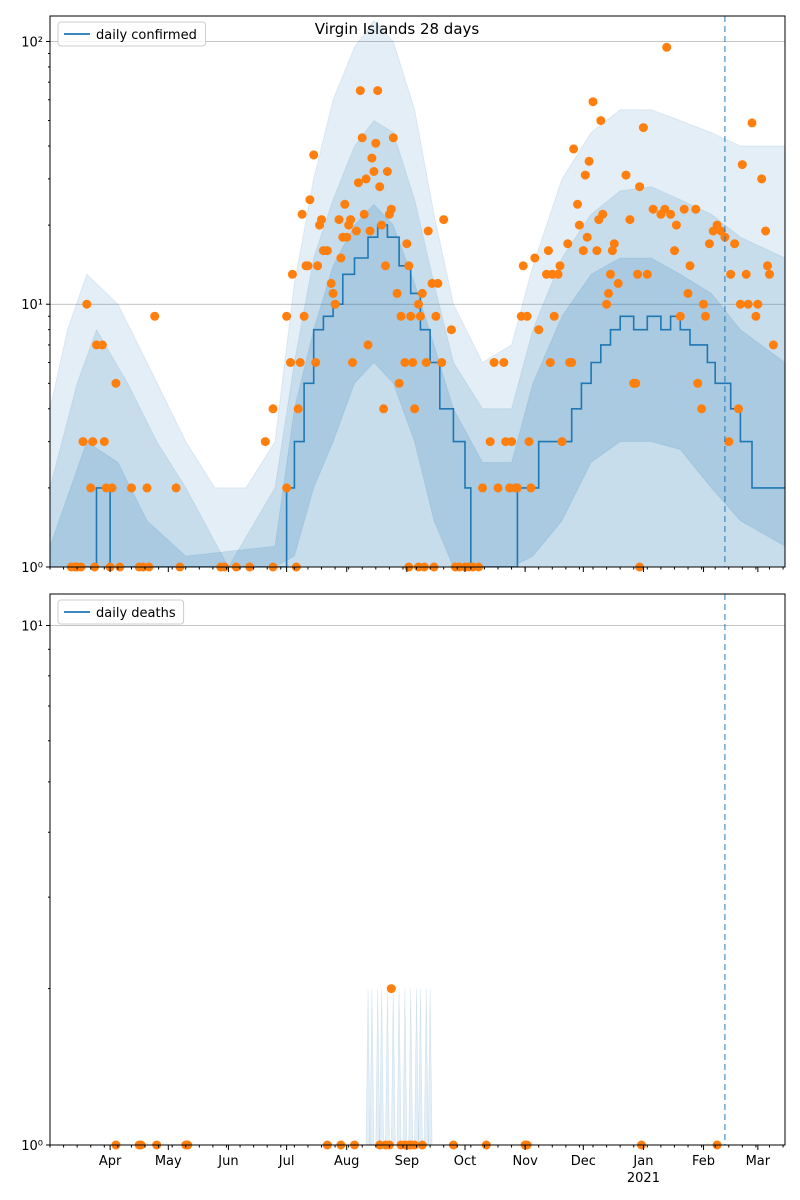 The image size is (800, 1200). I want to click on y-tick-label: 10⁰, so click(32, 1146).